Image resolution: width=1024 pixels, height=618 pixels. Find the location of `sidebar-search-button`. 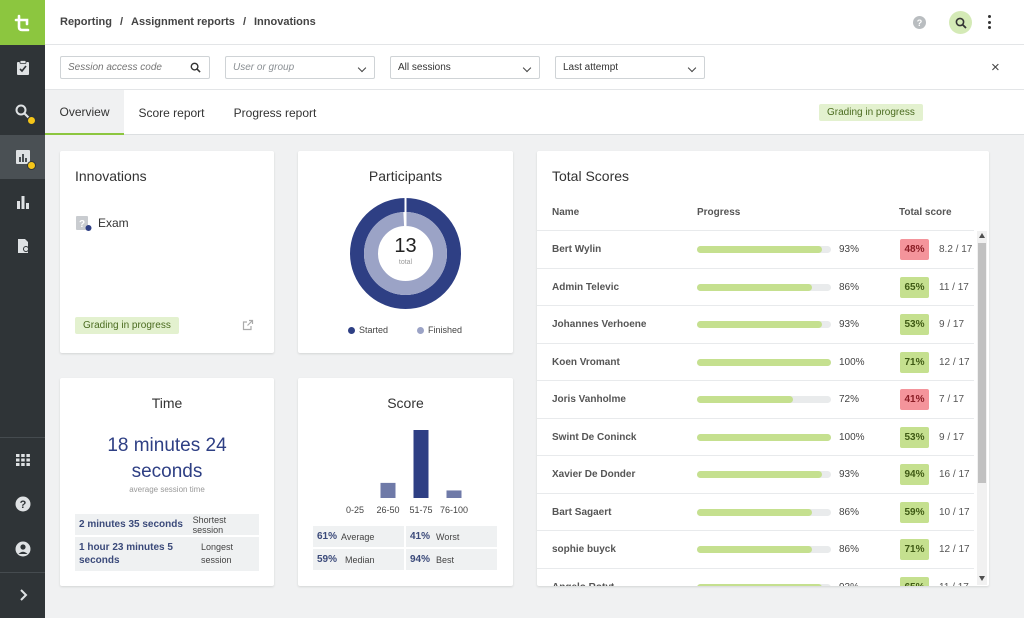

sidebar-search-button is located at coordinates (22, 112).